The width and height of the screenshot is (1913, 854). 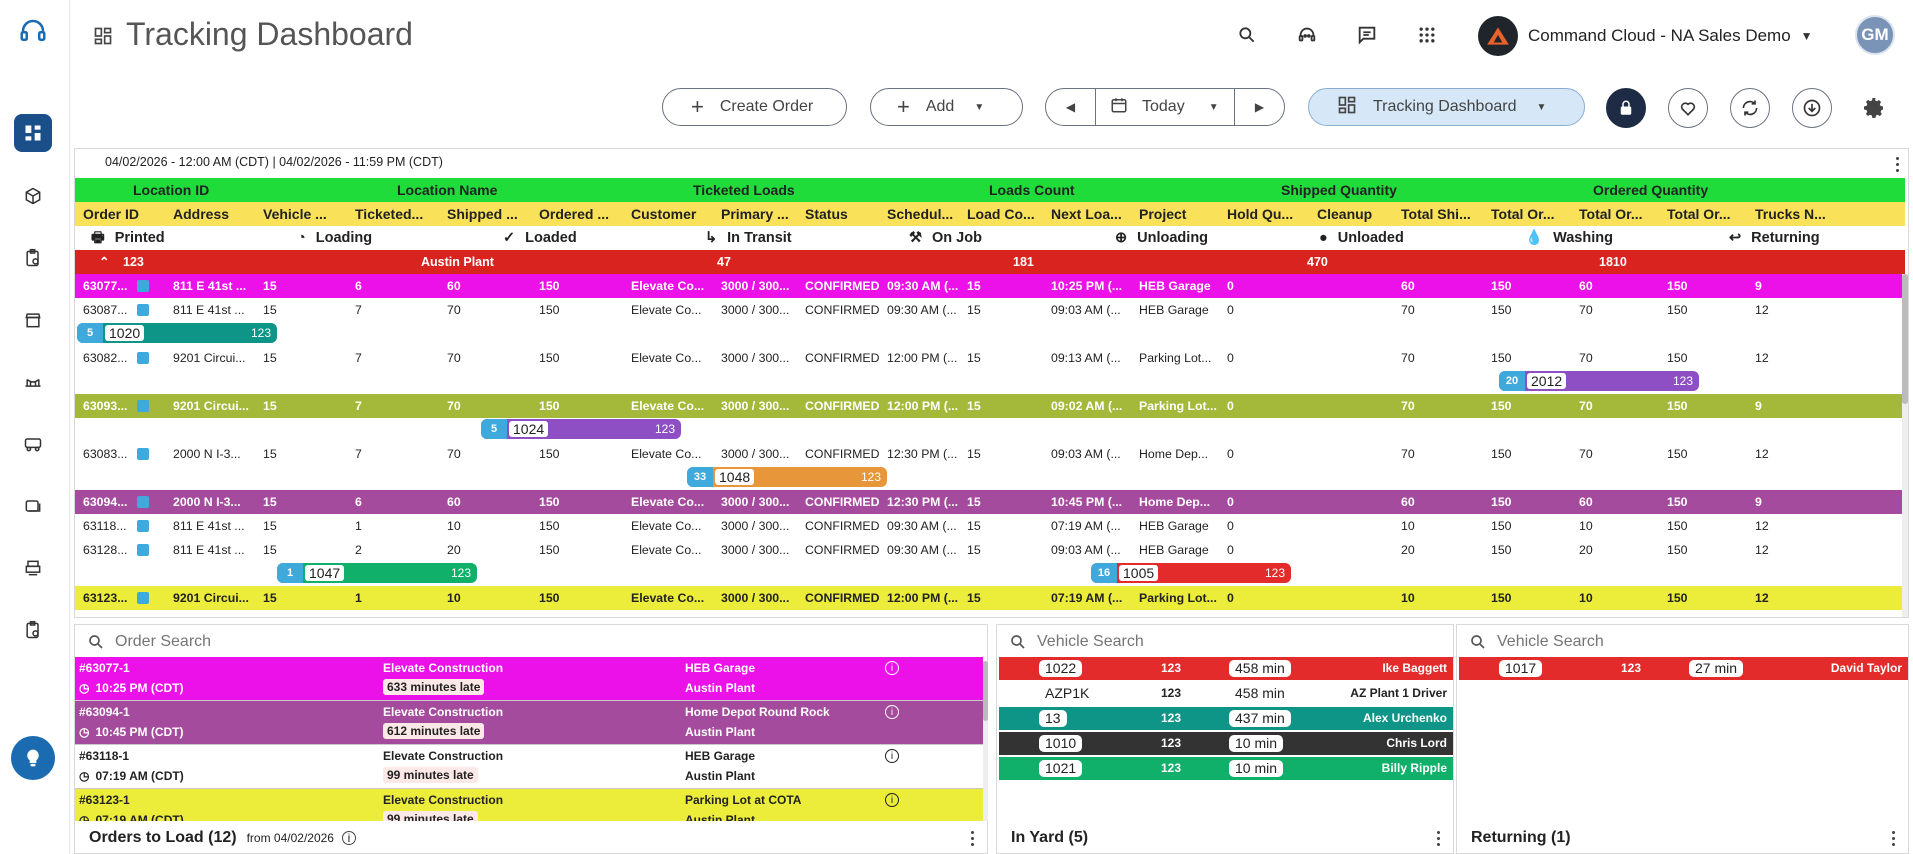 What do you see at coordinates (1226, 668) in the screenshot?
I see `vehicle-row: 1022 123 458 min Ike Baggett` at bounding box center [1226, 668].